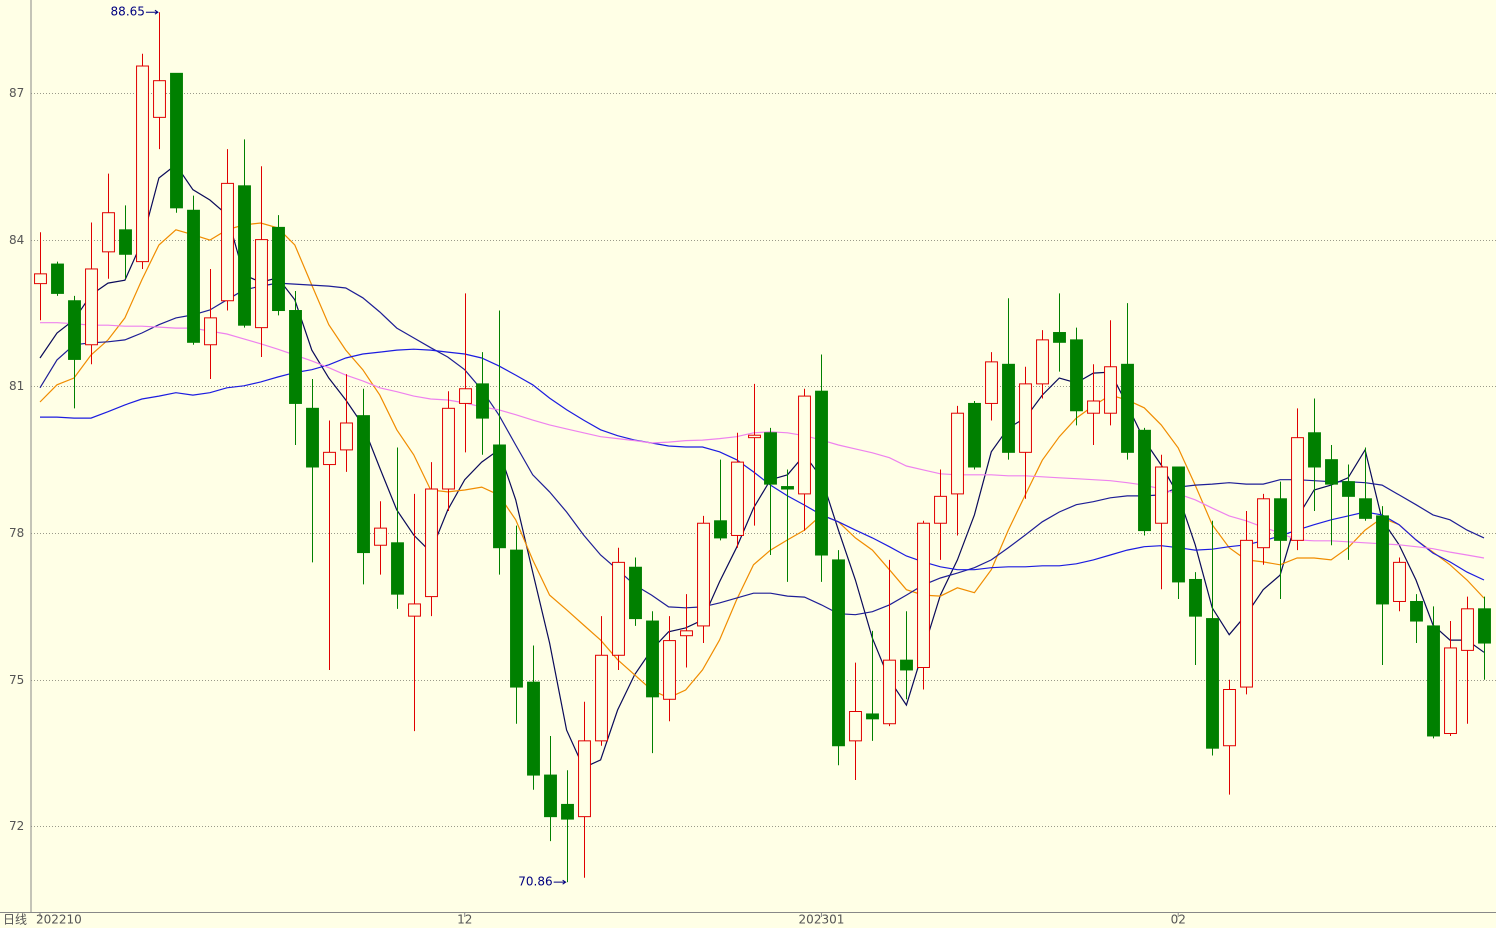 This screenshot has height=928, width=1496. I want to click on extreme-label: 88.65, so click(128, 12).